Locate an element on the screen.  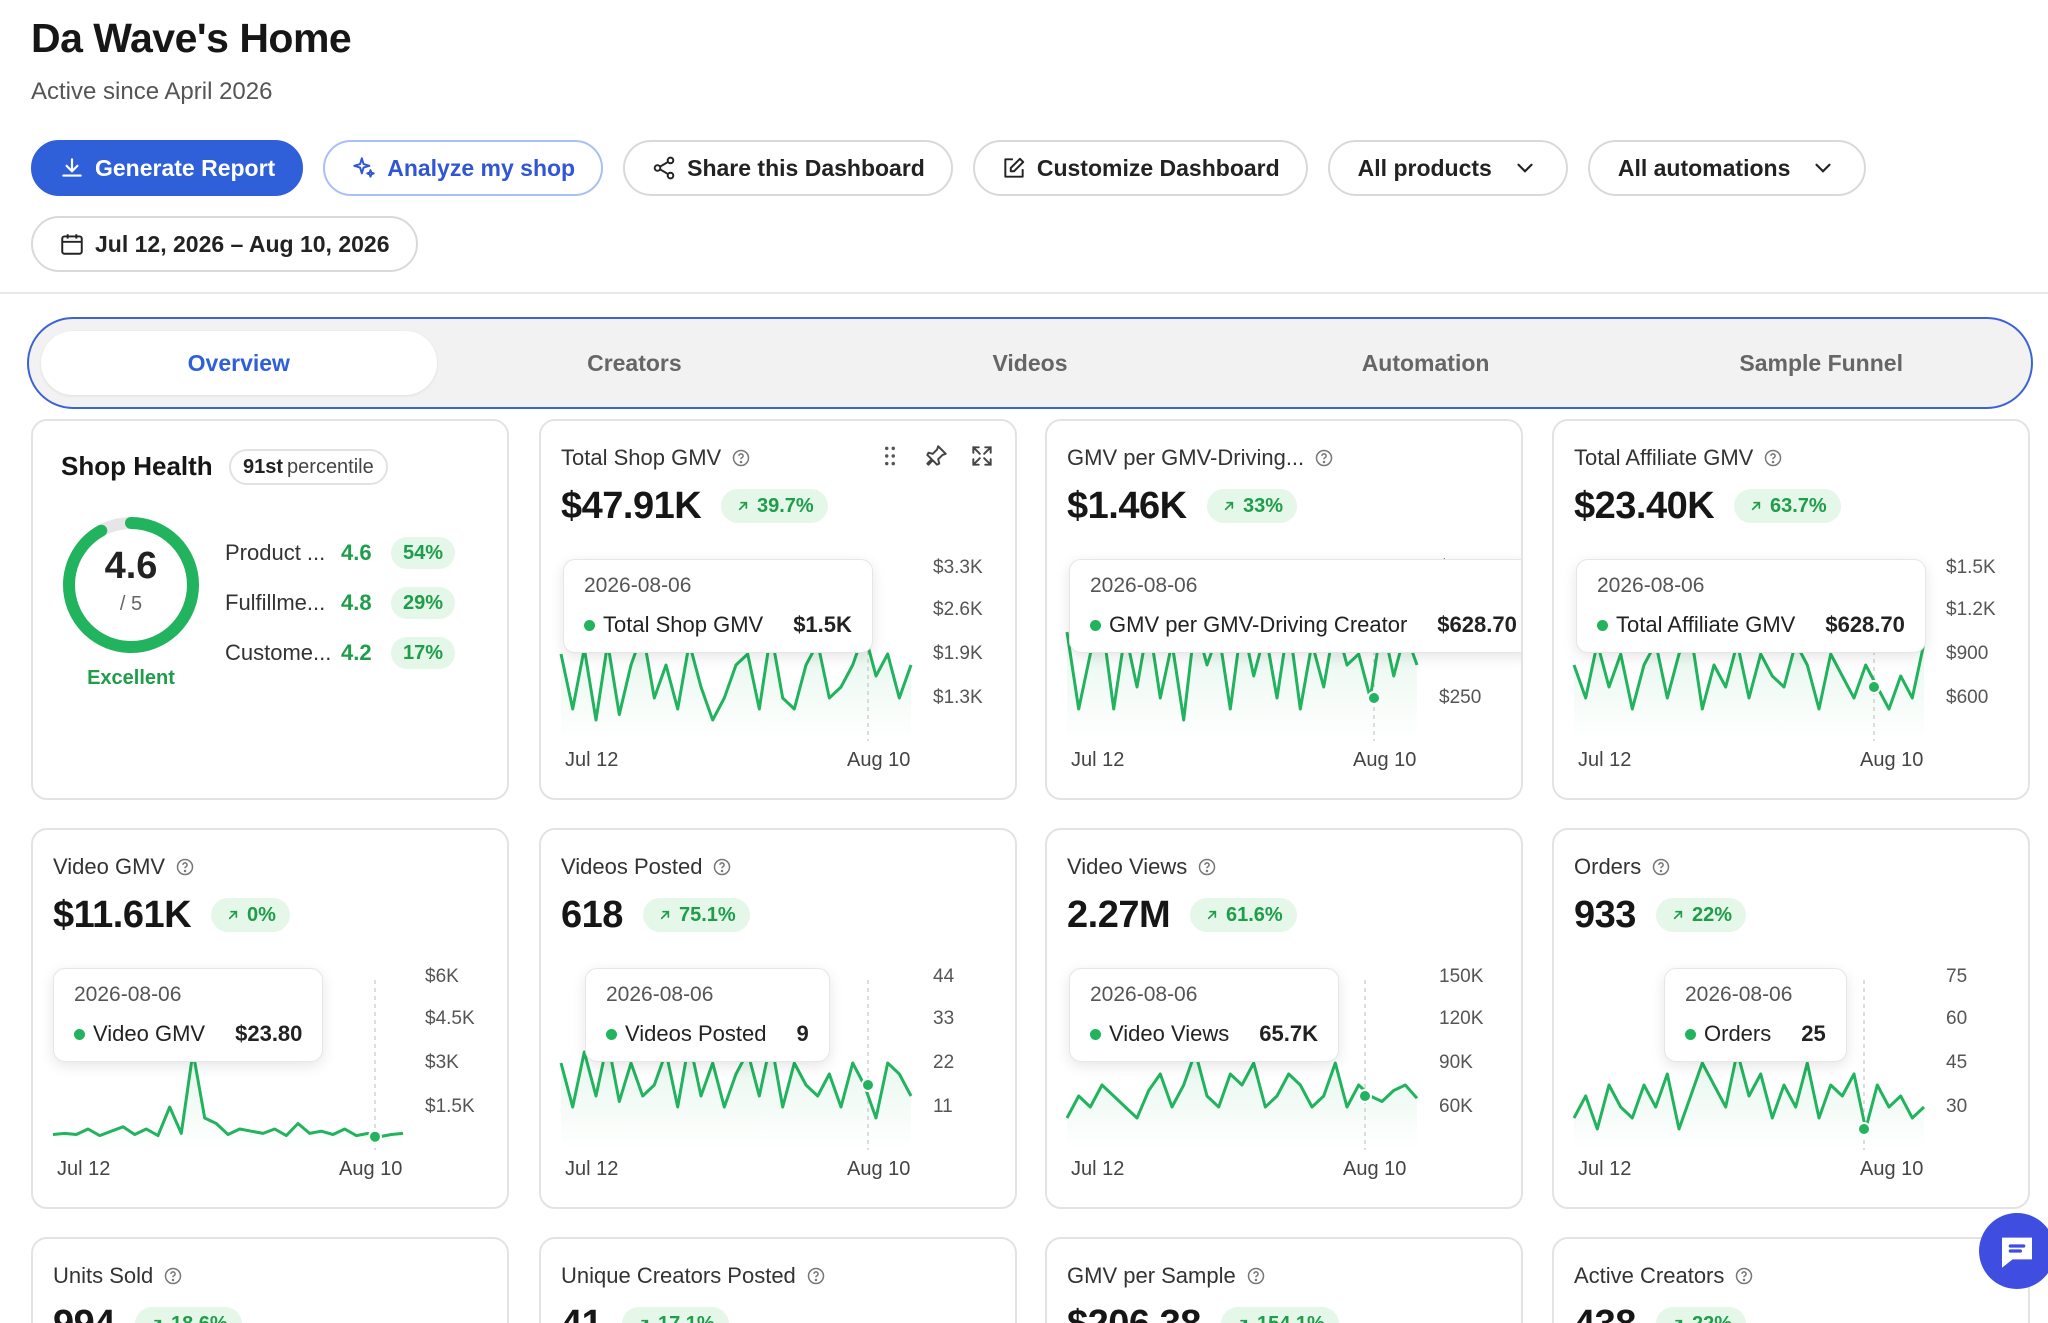
metric-percentage: 54% is located at coordinates (423, 553).